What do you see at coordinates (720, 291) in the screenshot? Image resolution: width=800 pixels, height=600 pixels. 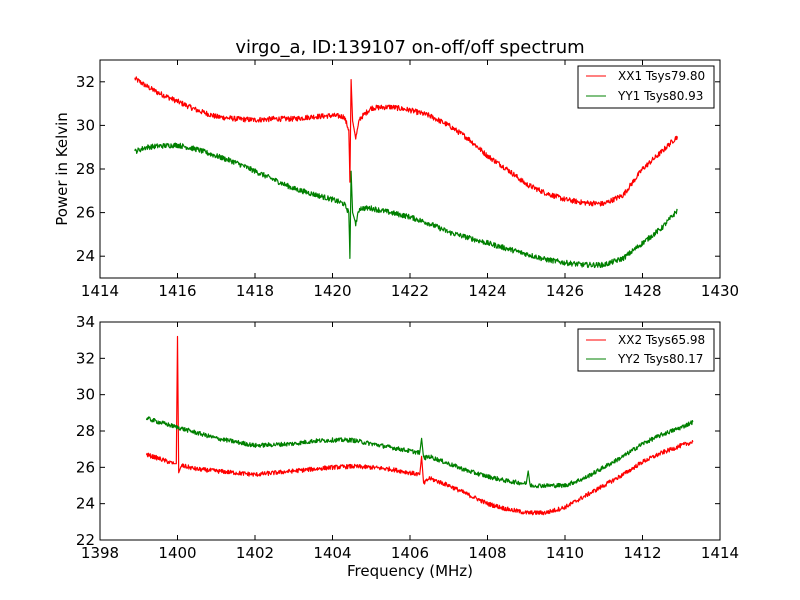 I see `x-tick-label: 1430` at bounding box center [720, 291].